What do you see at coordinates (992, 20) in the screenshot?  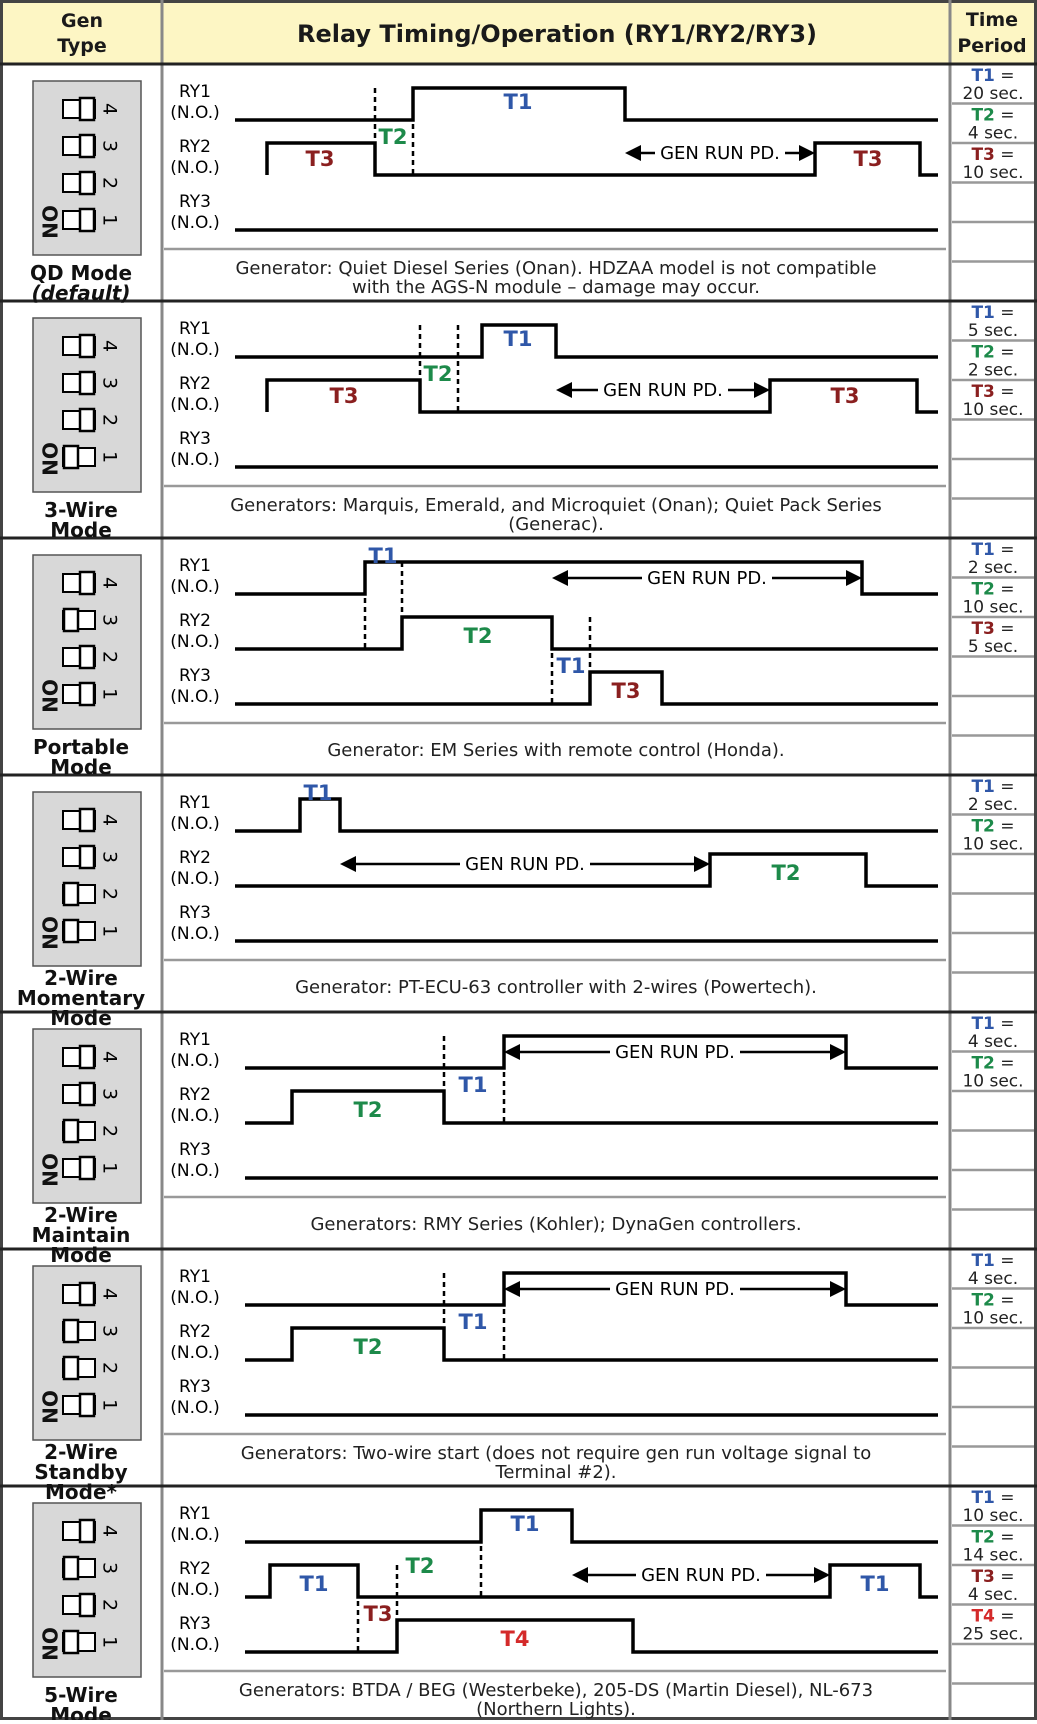 I see `time-header-line1: Time` at bounding box center [992, 20].